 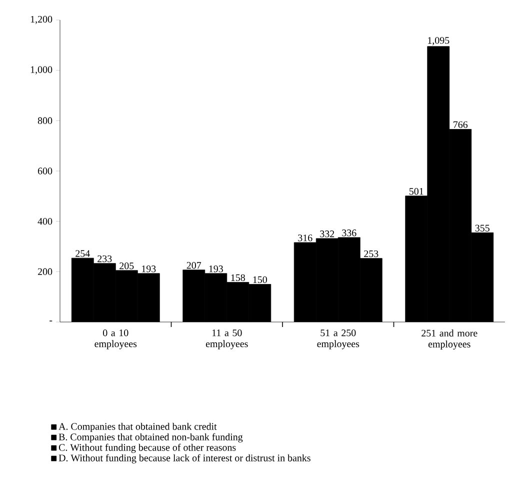 What do you see at coordinates (349, 233) in the screenshot?
I see `data-label: 336` at bounding box center [349, 233].